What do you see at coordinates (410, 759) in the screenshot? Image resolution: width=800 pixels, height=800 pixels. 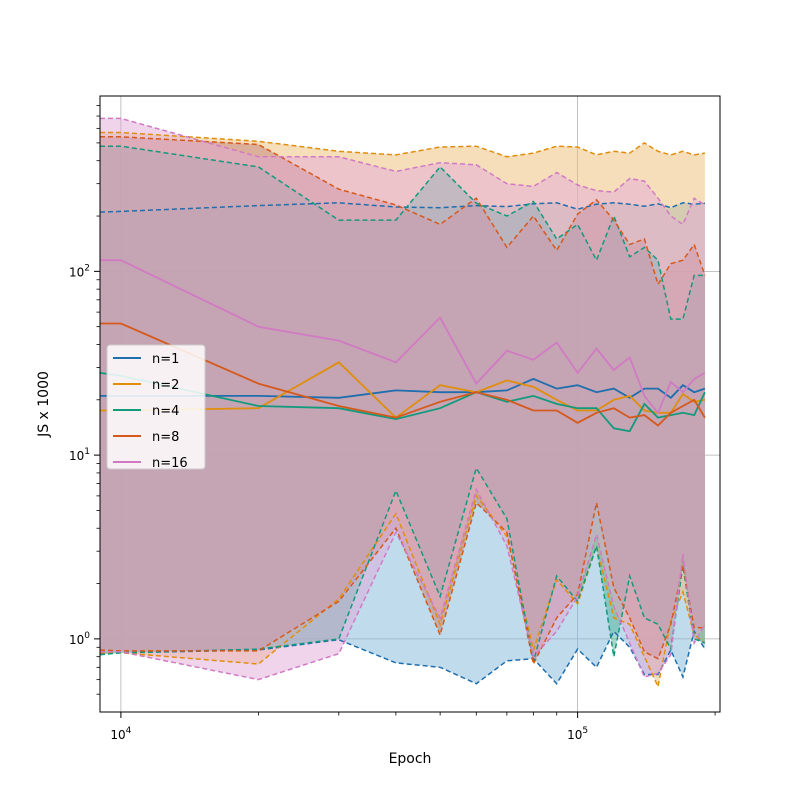 I see `x-axis-label: Epoch` at bounding box center [410, 759].